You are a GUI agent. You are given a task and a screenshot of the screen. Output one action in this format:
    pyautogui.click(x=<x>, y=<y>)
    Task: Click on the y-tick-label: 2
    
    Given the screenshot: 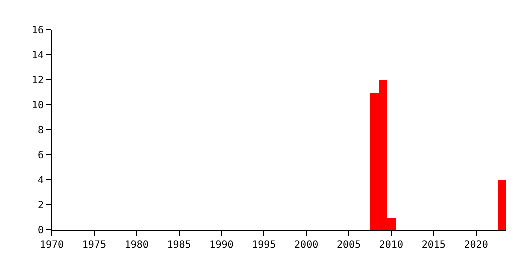 What is the action you would take?
    pyautogui.click(x=41, y=206)
    